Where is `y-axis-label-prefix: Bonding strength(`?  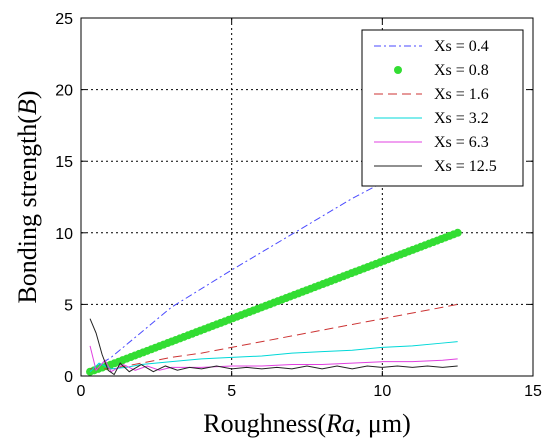
y-axis-label-prefix: Bonding strength( is located at coordinates (27, 209).